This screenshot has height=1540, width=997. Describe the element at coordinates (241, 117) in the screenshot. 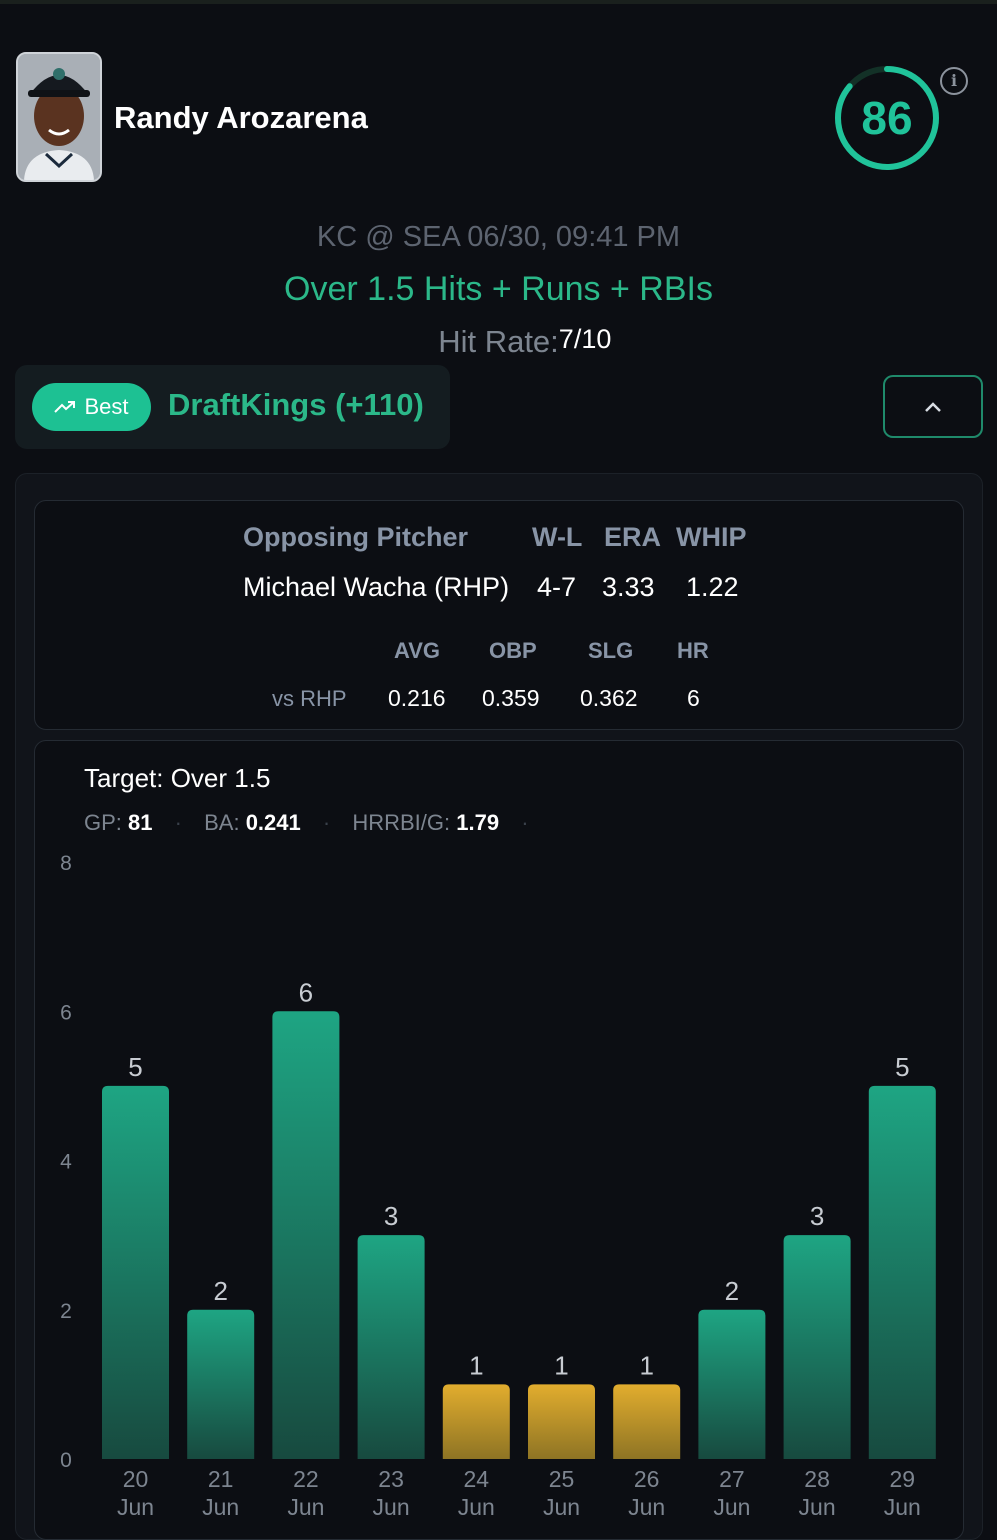

I see `player-name: Randy Arozarena` at that location.